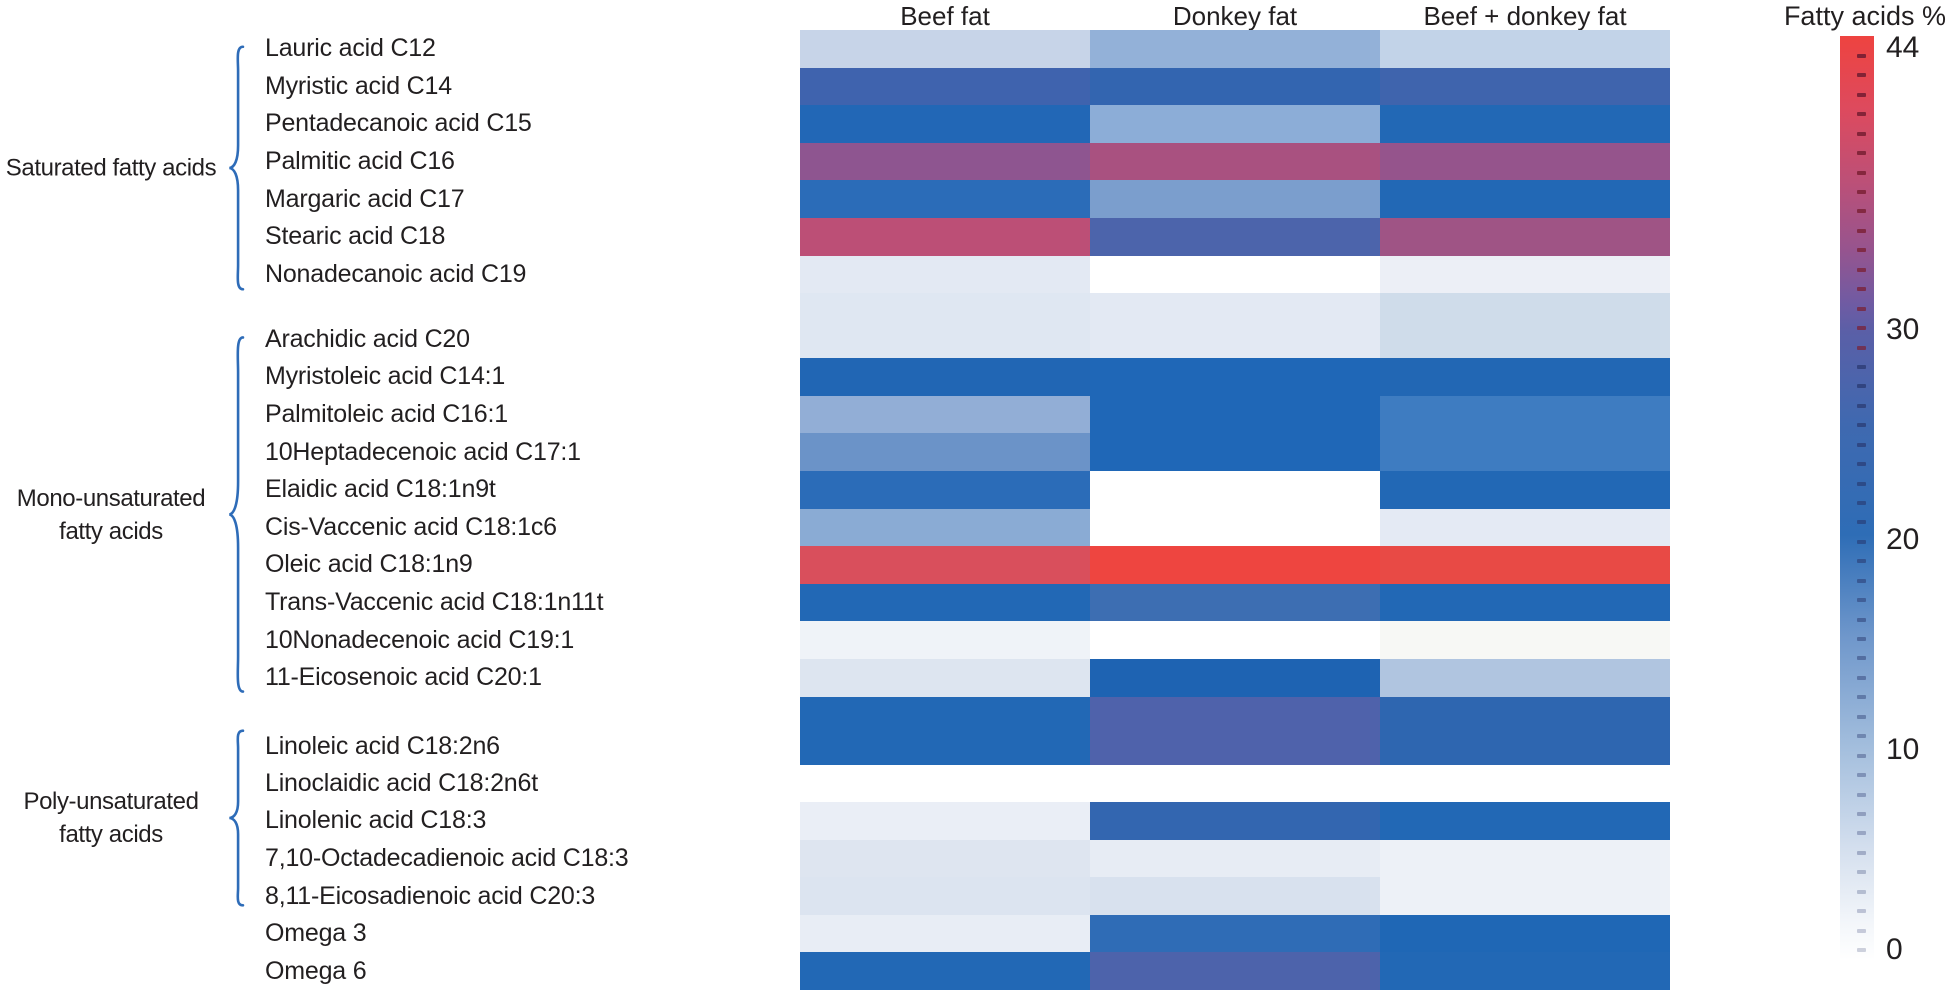  What do you see at coordinates (835, 199) in the screenshot?
I see `heatmap-row: Margaric acid C17` at bounding box center [835, 199].